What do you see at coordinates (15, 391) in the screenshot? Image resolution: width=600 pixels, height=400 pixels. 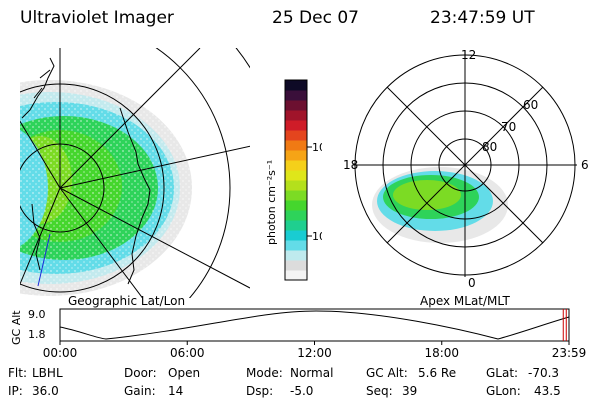 I see `ip-label: IP:` at bounding box center [15, 391].